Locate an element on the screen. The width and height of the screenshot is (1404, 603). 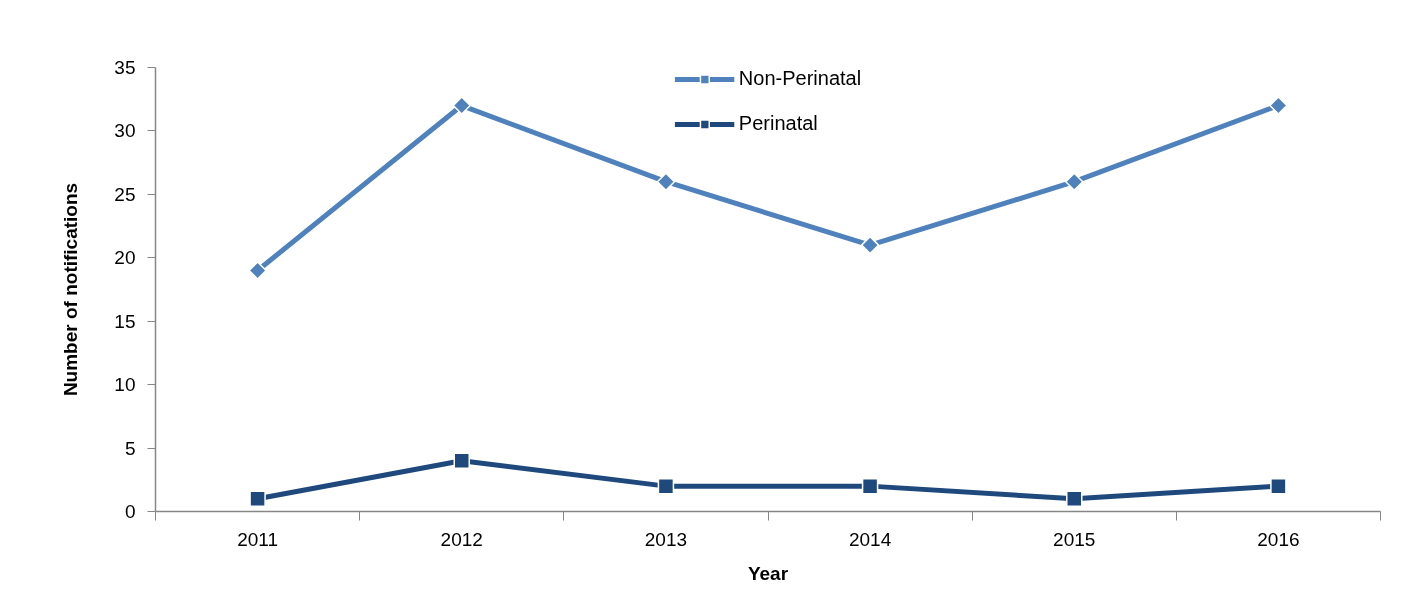
y-tick-label: 20 is located at coordinates (125, 258).